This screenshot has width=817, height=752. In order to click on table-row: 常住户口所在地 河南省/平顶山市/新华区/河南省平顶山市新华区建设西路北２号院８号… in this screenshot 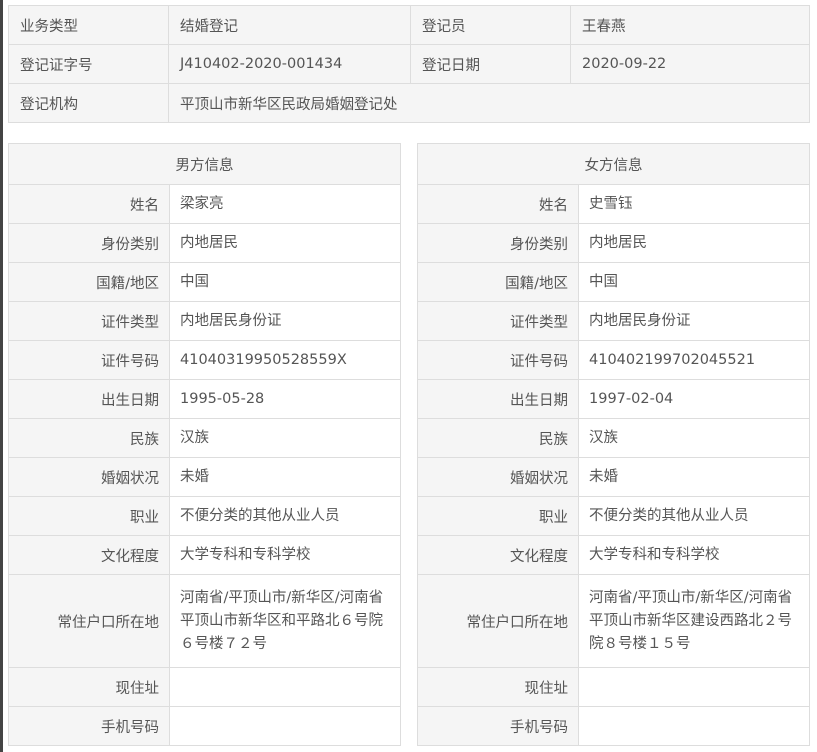, I will do `click(613, 621)`.